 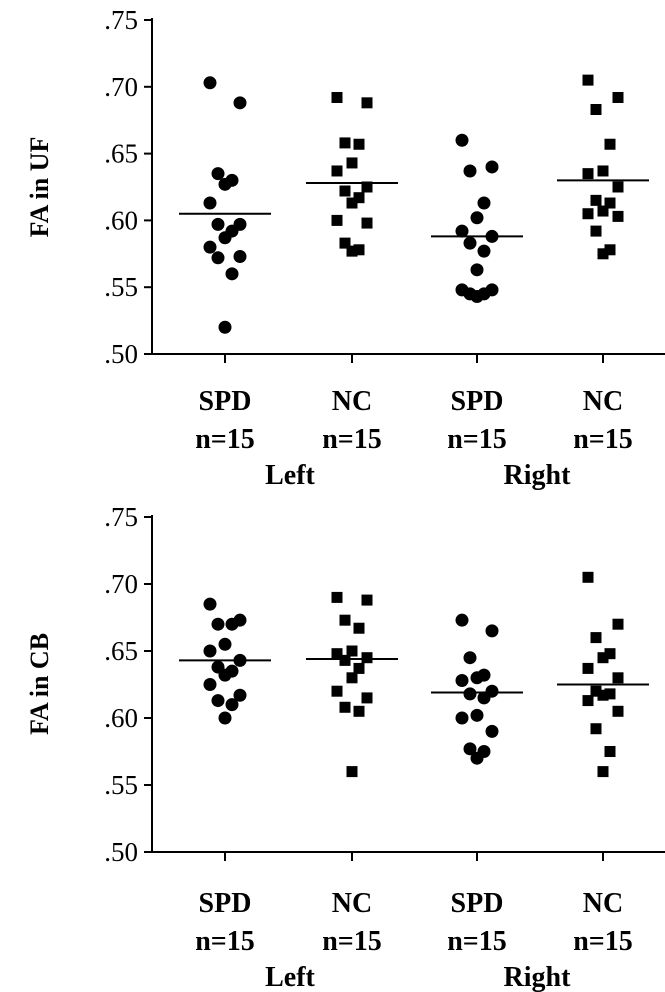 What do you see at coordinates (538, 977) in the screenshot?
I see `side-label: Right` at bounding box center [538, 977].